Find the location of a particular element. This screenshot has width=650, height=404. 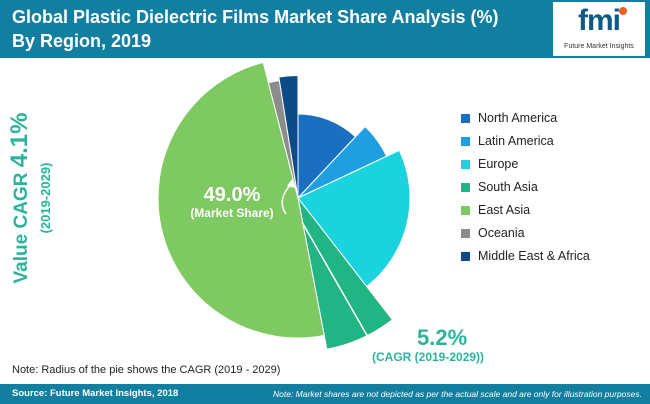

pie-slice-north-america is located at coordinates (327, 156).